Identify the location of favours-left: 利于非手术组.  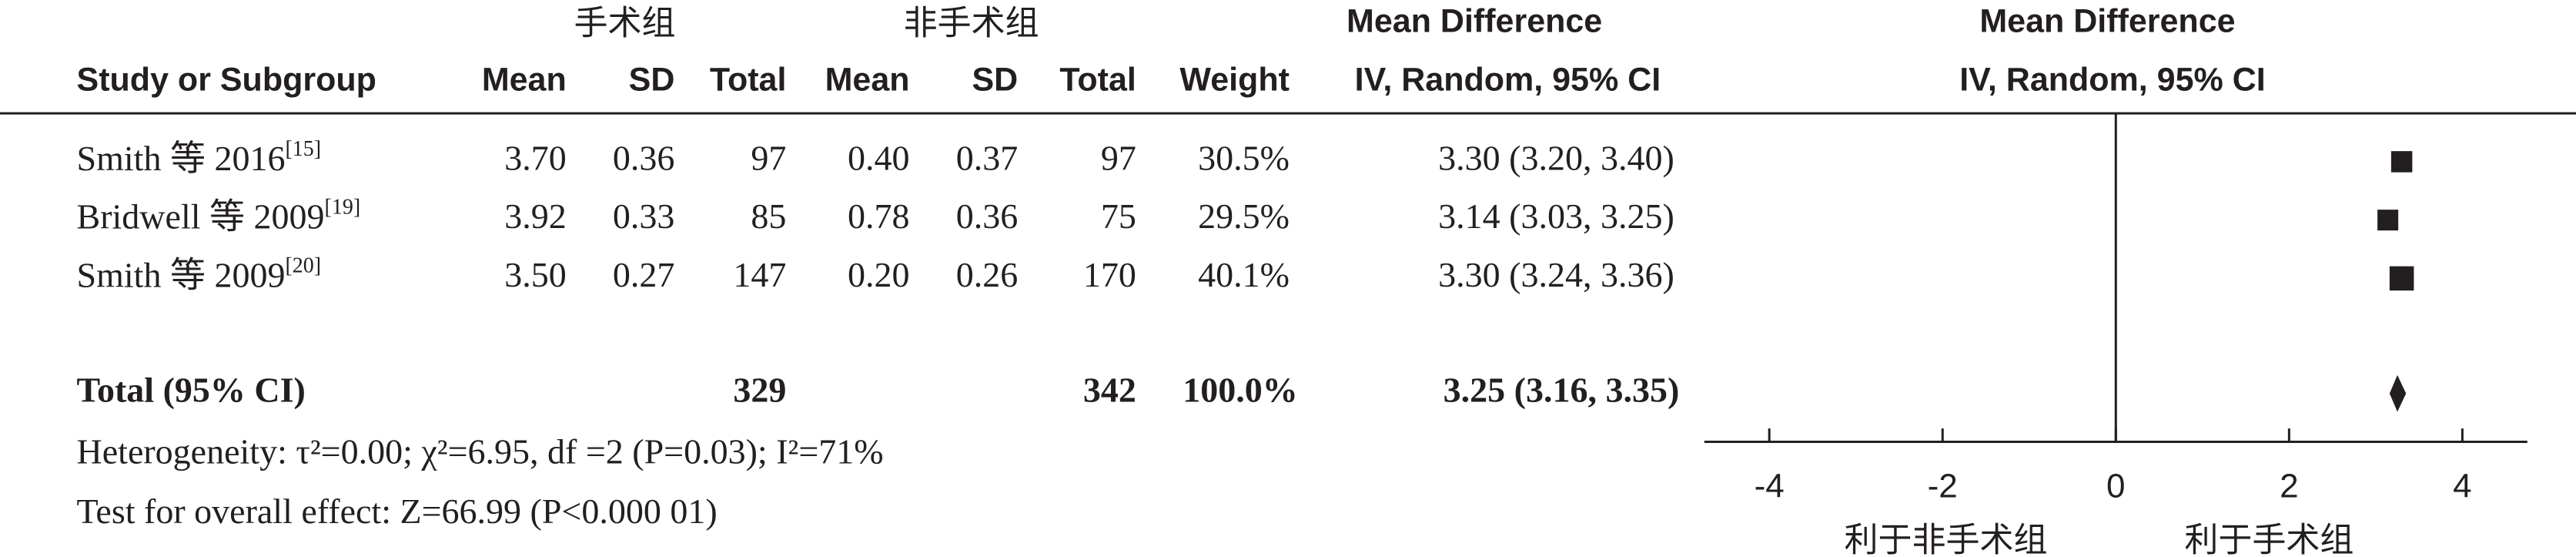
(1947, 539).